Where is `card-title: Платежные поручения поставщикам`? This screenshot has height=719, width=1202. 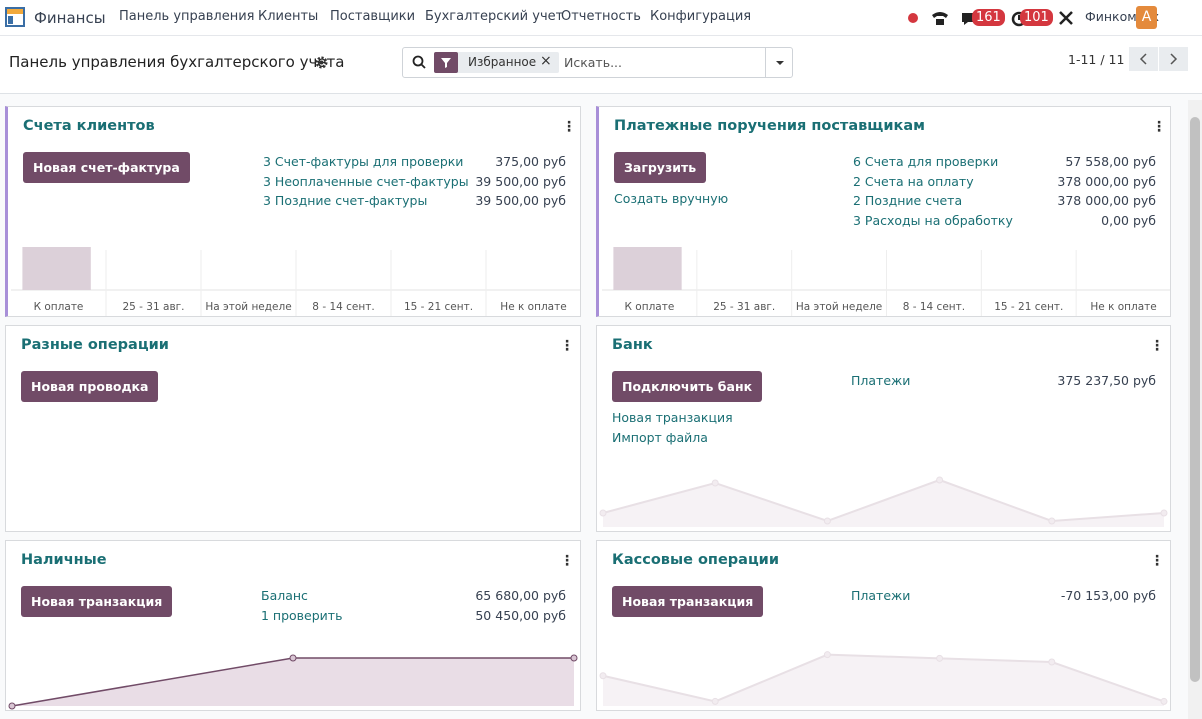
card-title: Платежные поручения поставщикам is located at coordinates (769, 126).